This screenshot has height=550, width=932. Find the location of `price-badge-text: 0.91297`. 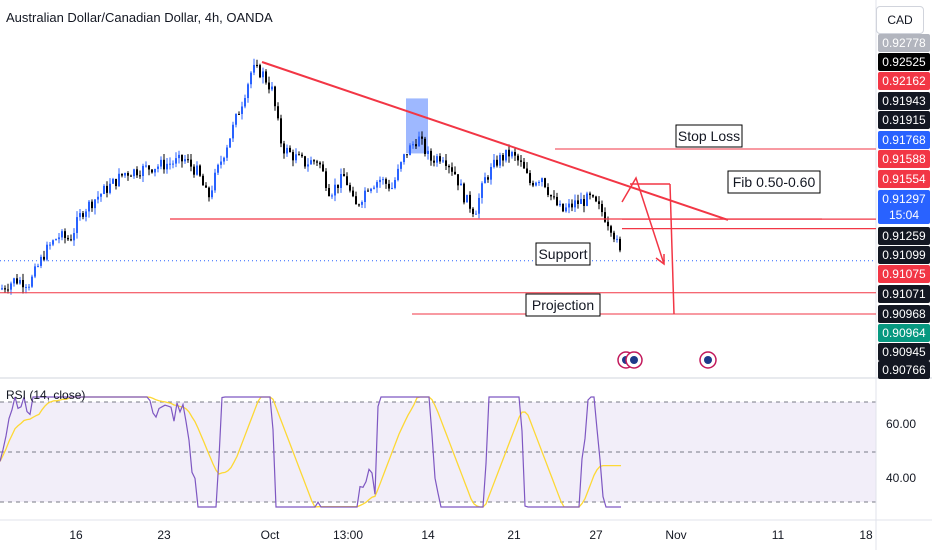

price-badge-text: 0.91297 is located at coordinates (904, 199).